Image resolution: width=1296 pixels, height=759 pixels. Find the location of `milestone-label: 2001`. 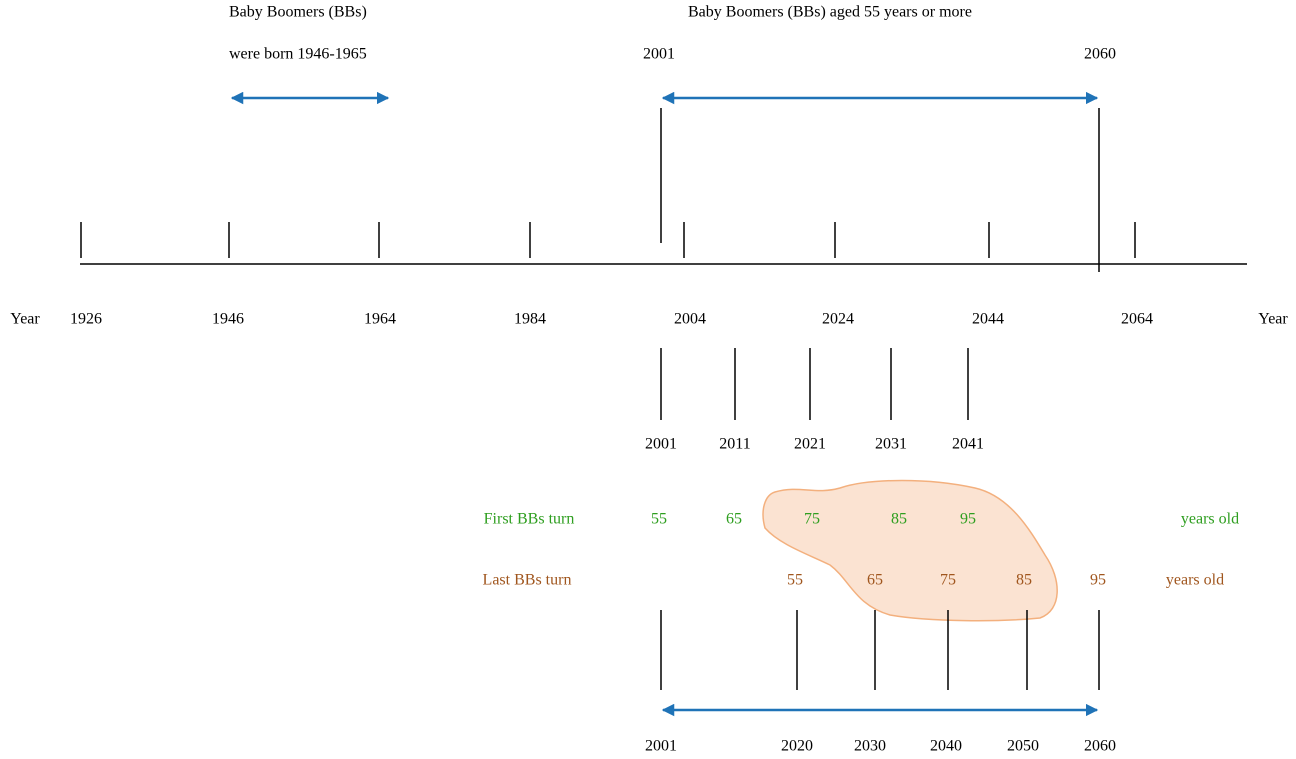

milestone-label: 2001 is located at coordinates (661, 444).